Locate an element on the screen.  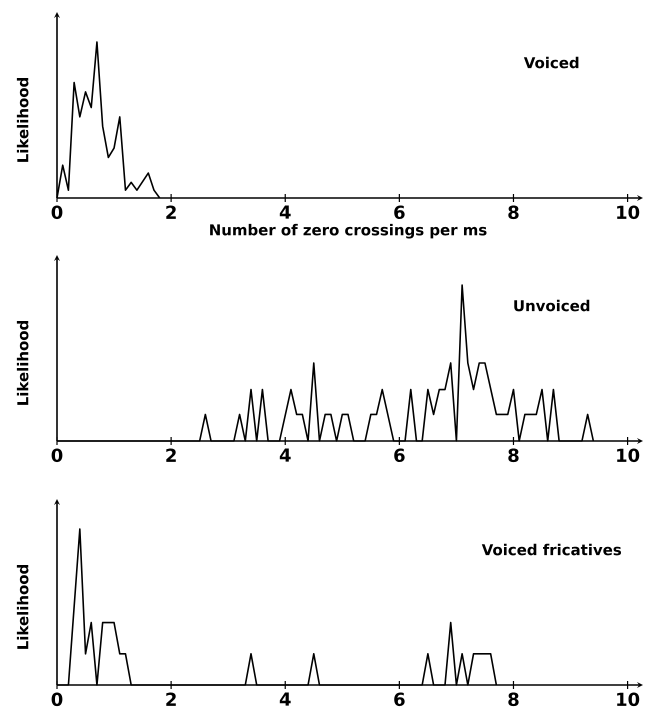
text: Unvoiced is located at coordinates (552, 306).